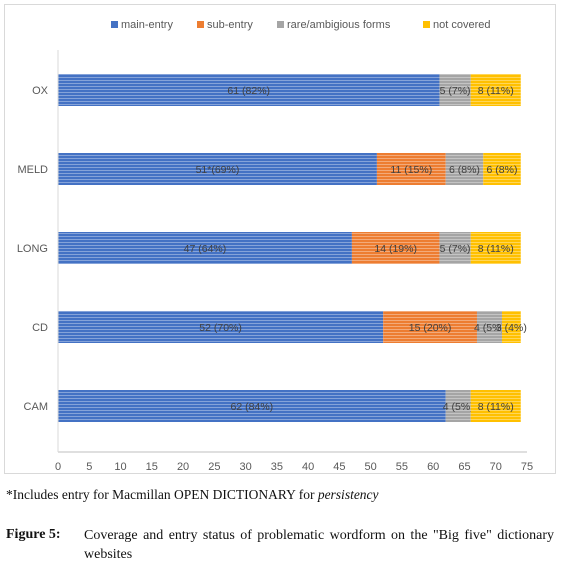 The image size is (561, 580). I want to click on data-label-LONG-3: 8 (11%), so click(496, 249).